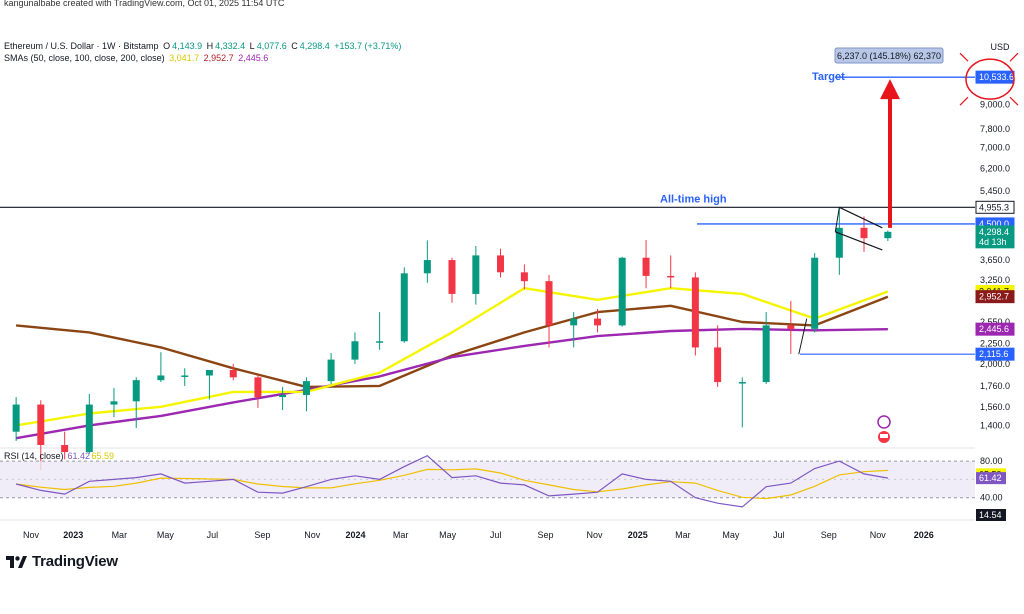 This screenshot has width=1024, height=614. I want to click on idea-marker-icon, so click(884, 422).